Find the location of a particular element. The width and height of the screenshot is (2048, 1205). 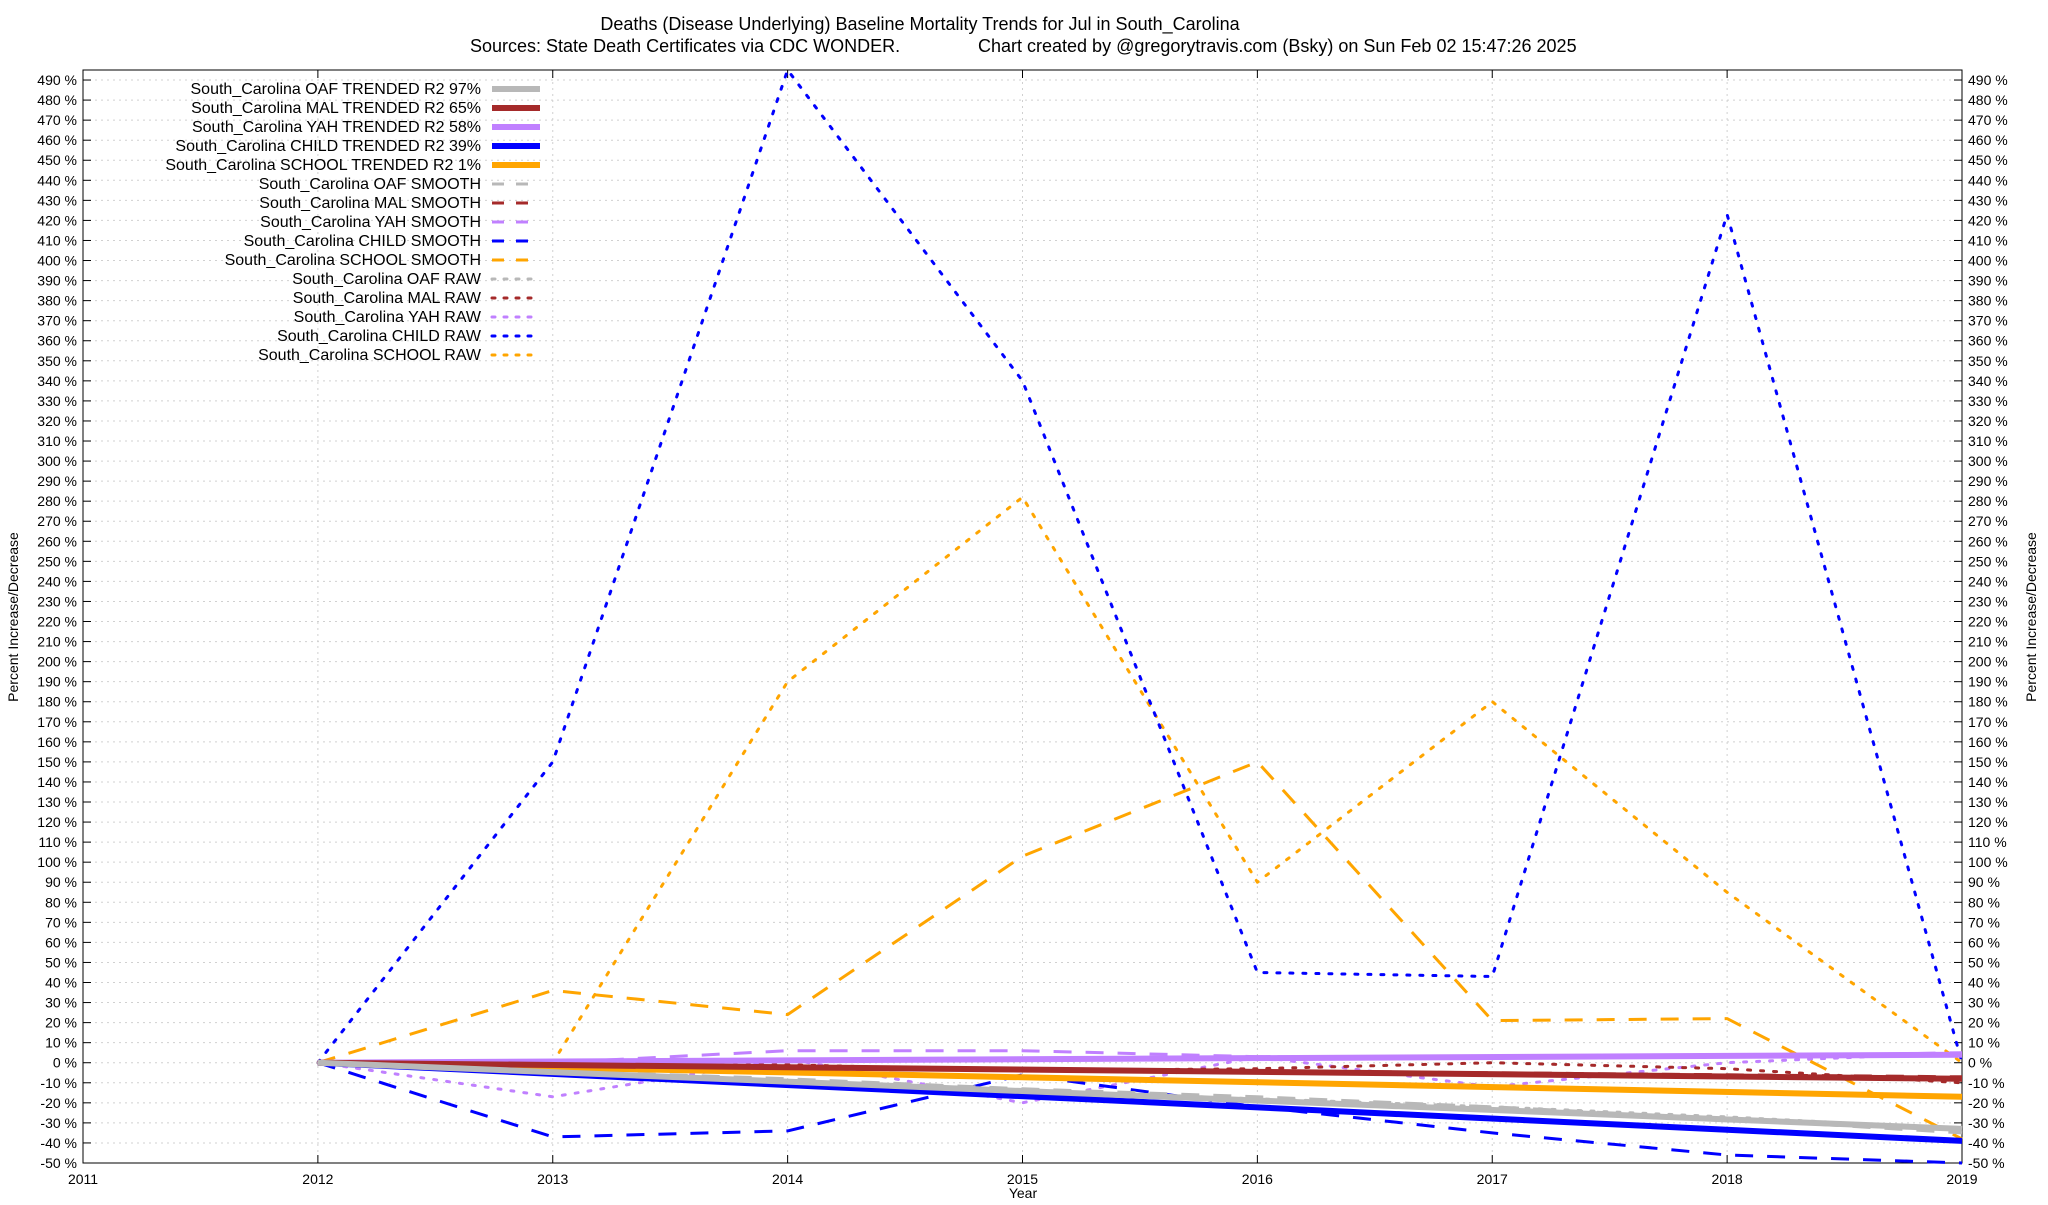

y-tick-label: 30 % is located at coordinates (61, 1003).